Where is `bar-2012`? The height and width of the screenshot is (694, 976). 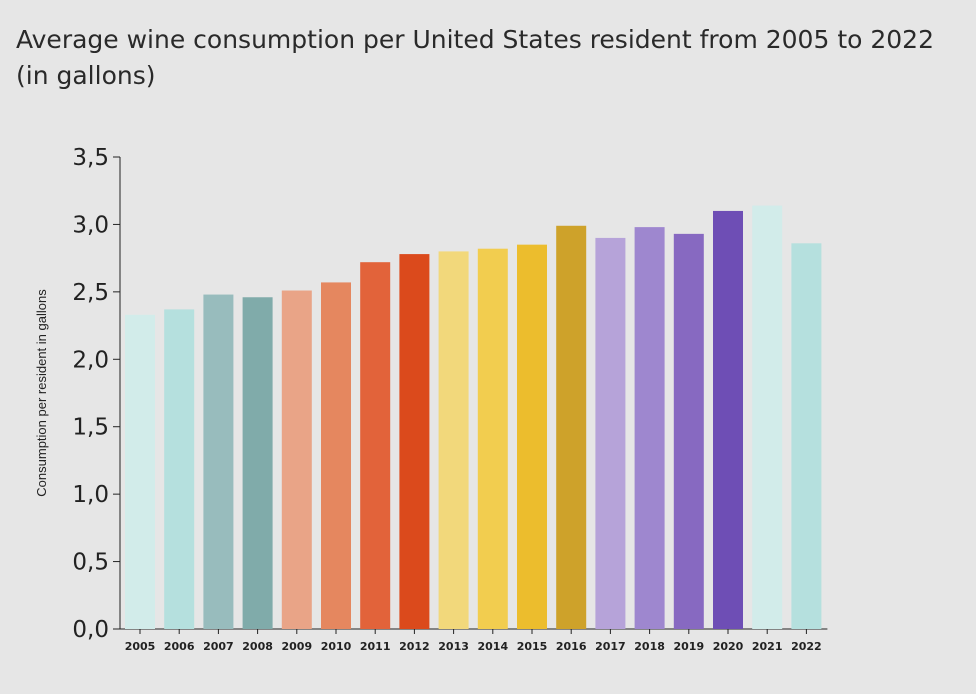 bar-2012 is located at coordinates (414, 441).